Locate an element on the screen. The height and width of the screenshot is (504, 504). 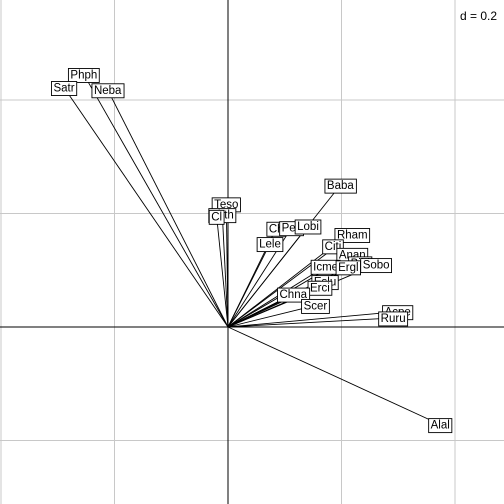
point-label-lele: Lele is located at coordinates (270, 245).